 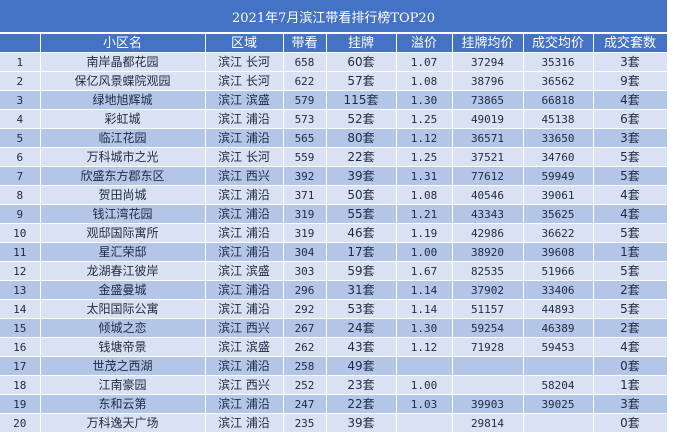 I want to click on cell-listings: 43套, so click(x=361, y=347).